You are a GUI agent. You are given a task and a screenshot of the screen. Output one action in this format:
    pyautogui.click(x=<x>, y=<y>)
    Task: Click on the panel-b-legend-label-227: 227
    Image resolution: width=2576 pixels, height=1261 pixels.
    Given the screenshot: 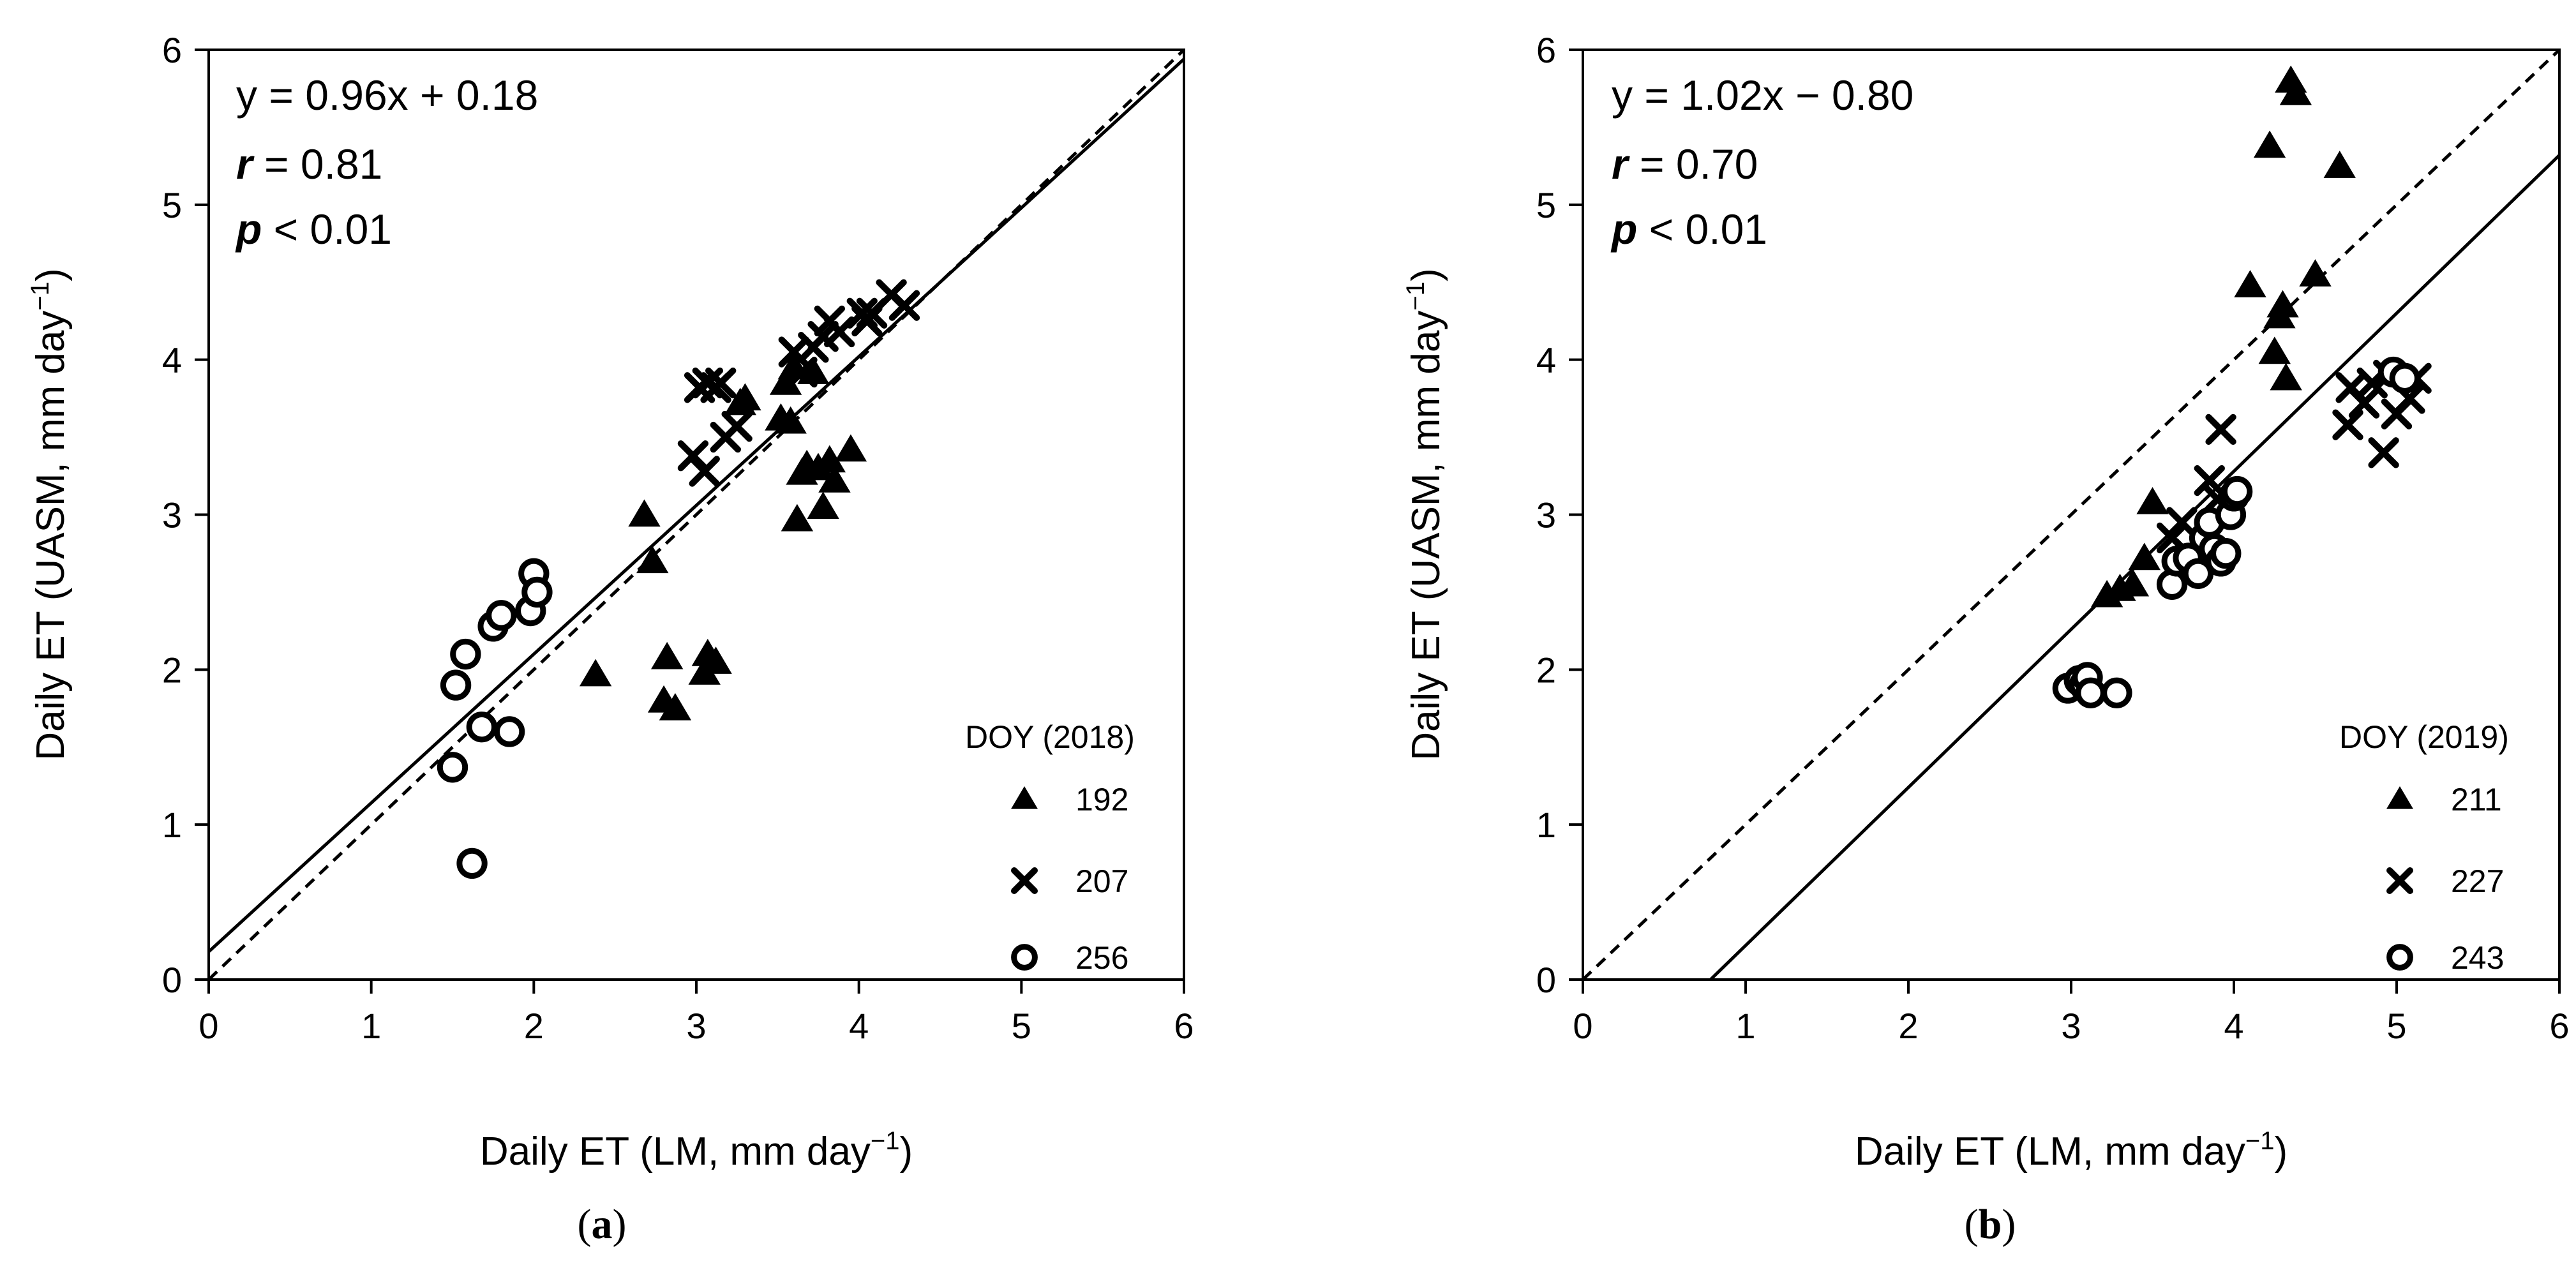 What is the action you would take?
    pyautogui.click(x=2477, y=881)
    